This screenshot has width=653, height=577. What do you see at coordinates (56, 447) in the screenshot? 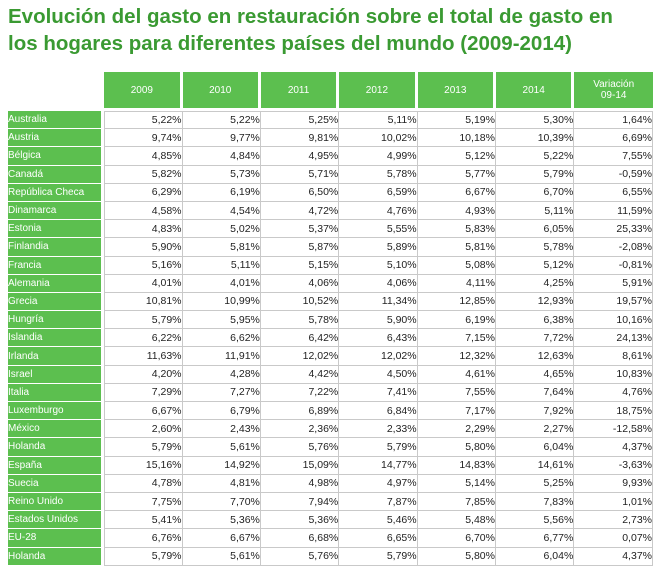
I see `row-country-label: Holanda` at bounding box center [56, 447].